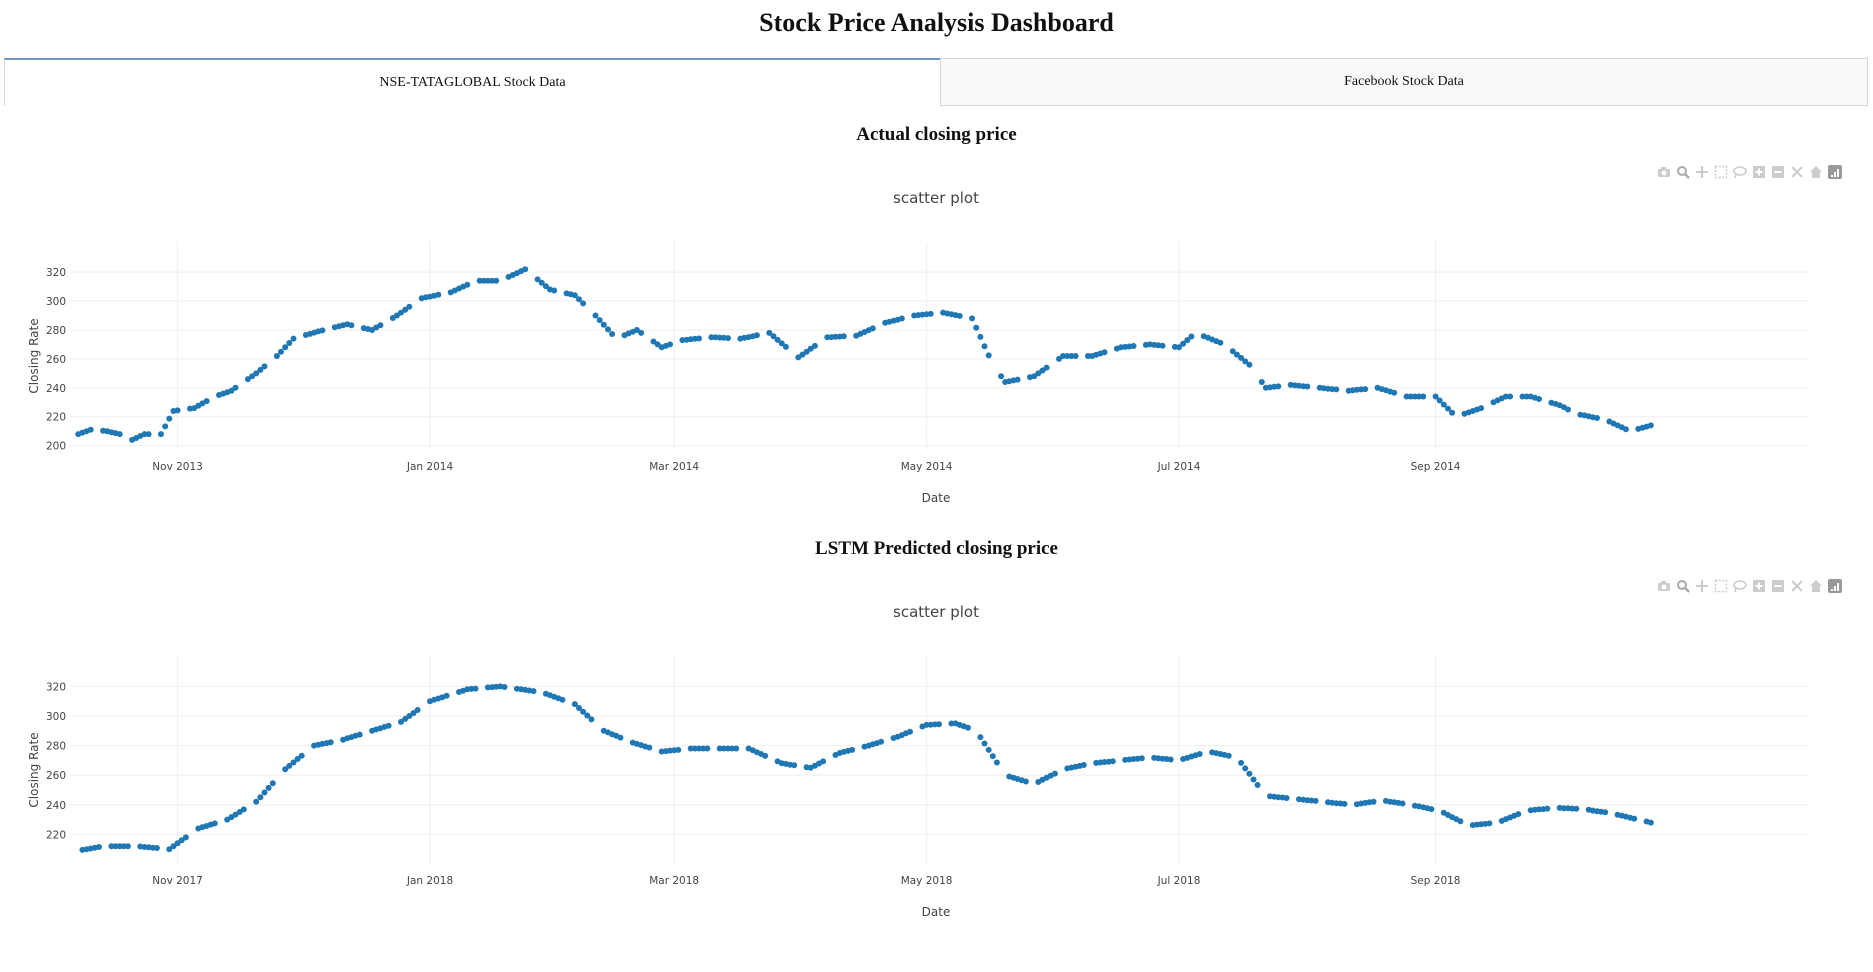 This screenshot has height=972, width=1873. Describe the element at coordinates (1759, 172) in the screenshot. I see `zoom-in-icon` at that location.